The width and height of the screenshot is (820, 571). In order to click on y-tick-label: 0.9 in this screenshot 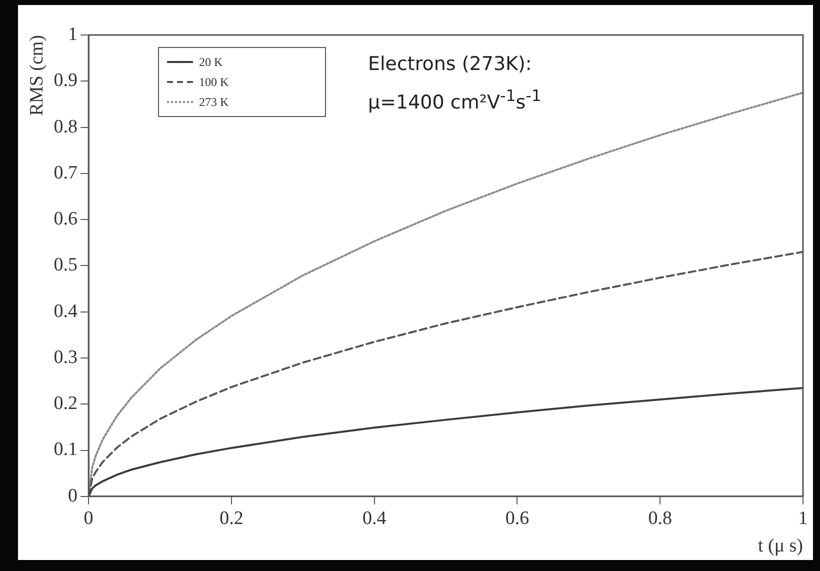, I will do `click(66, 81)`.